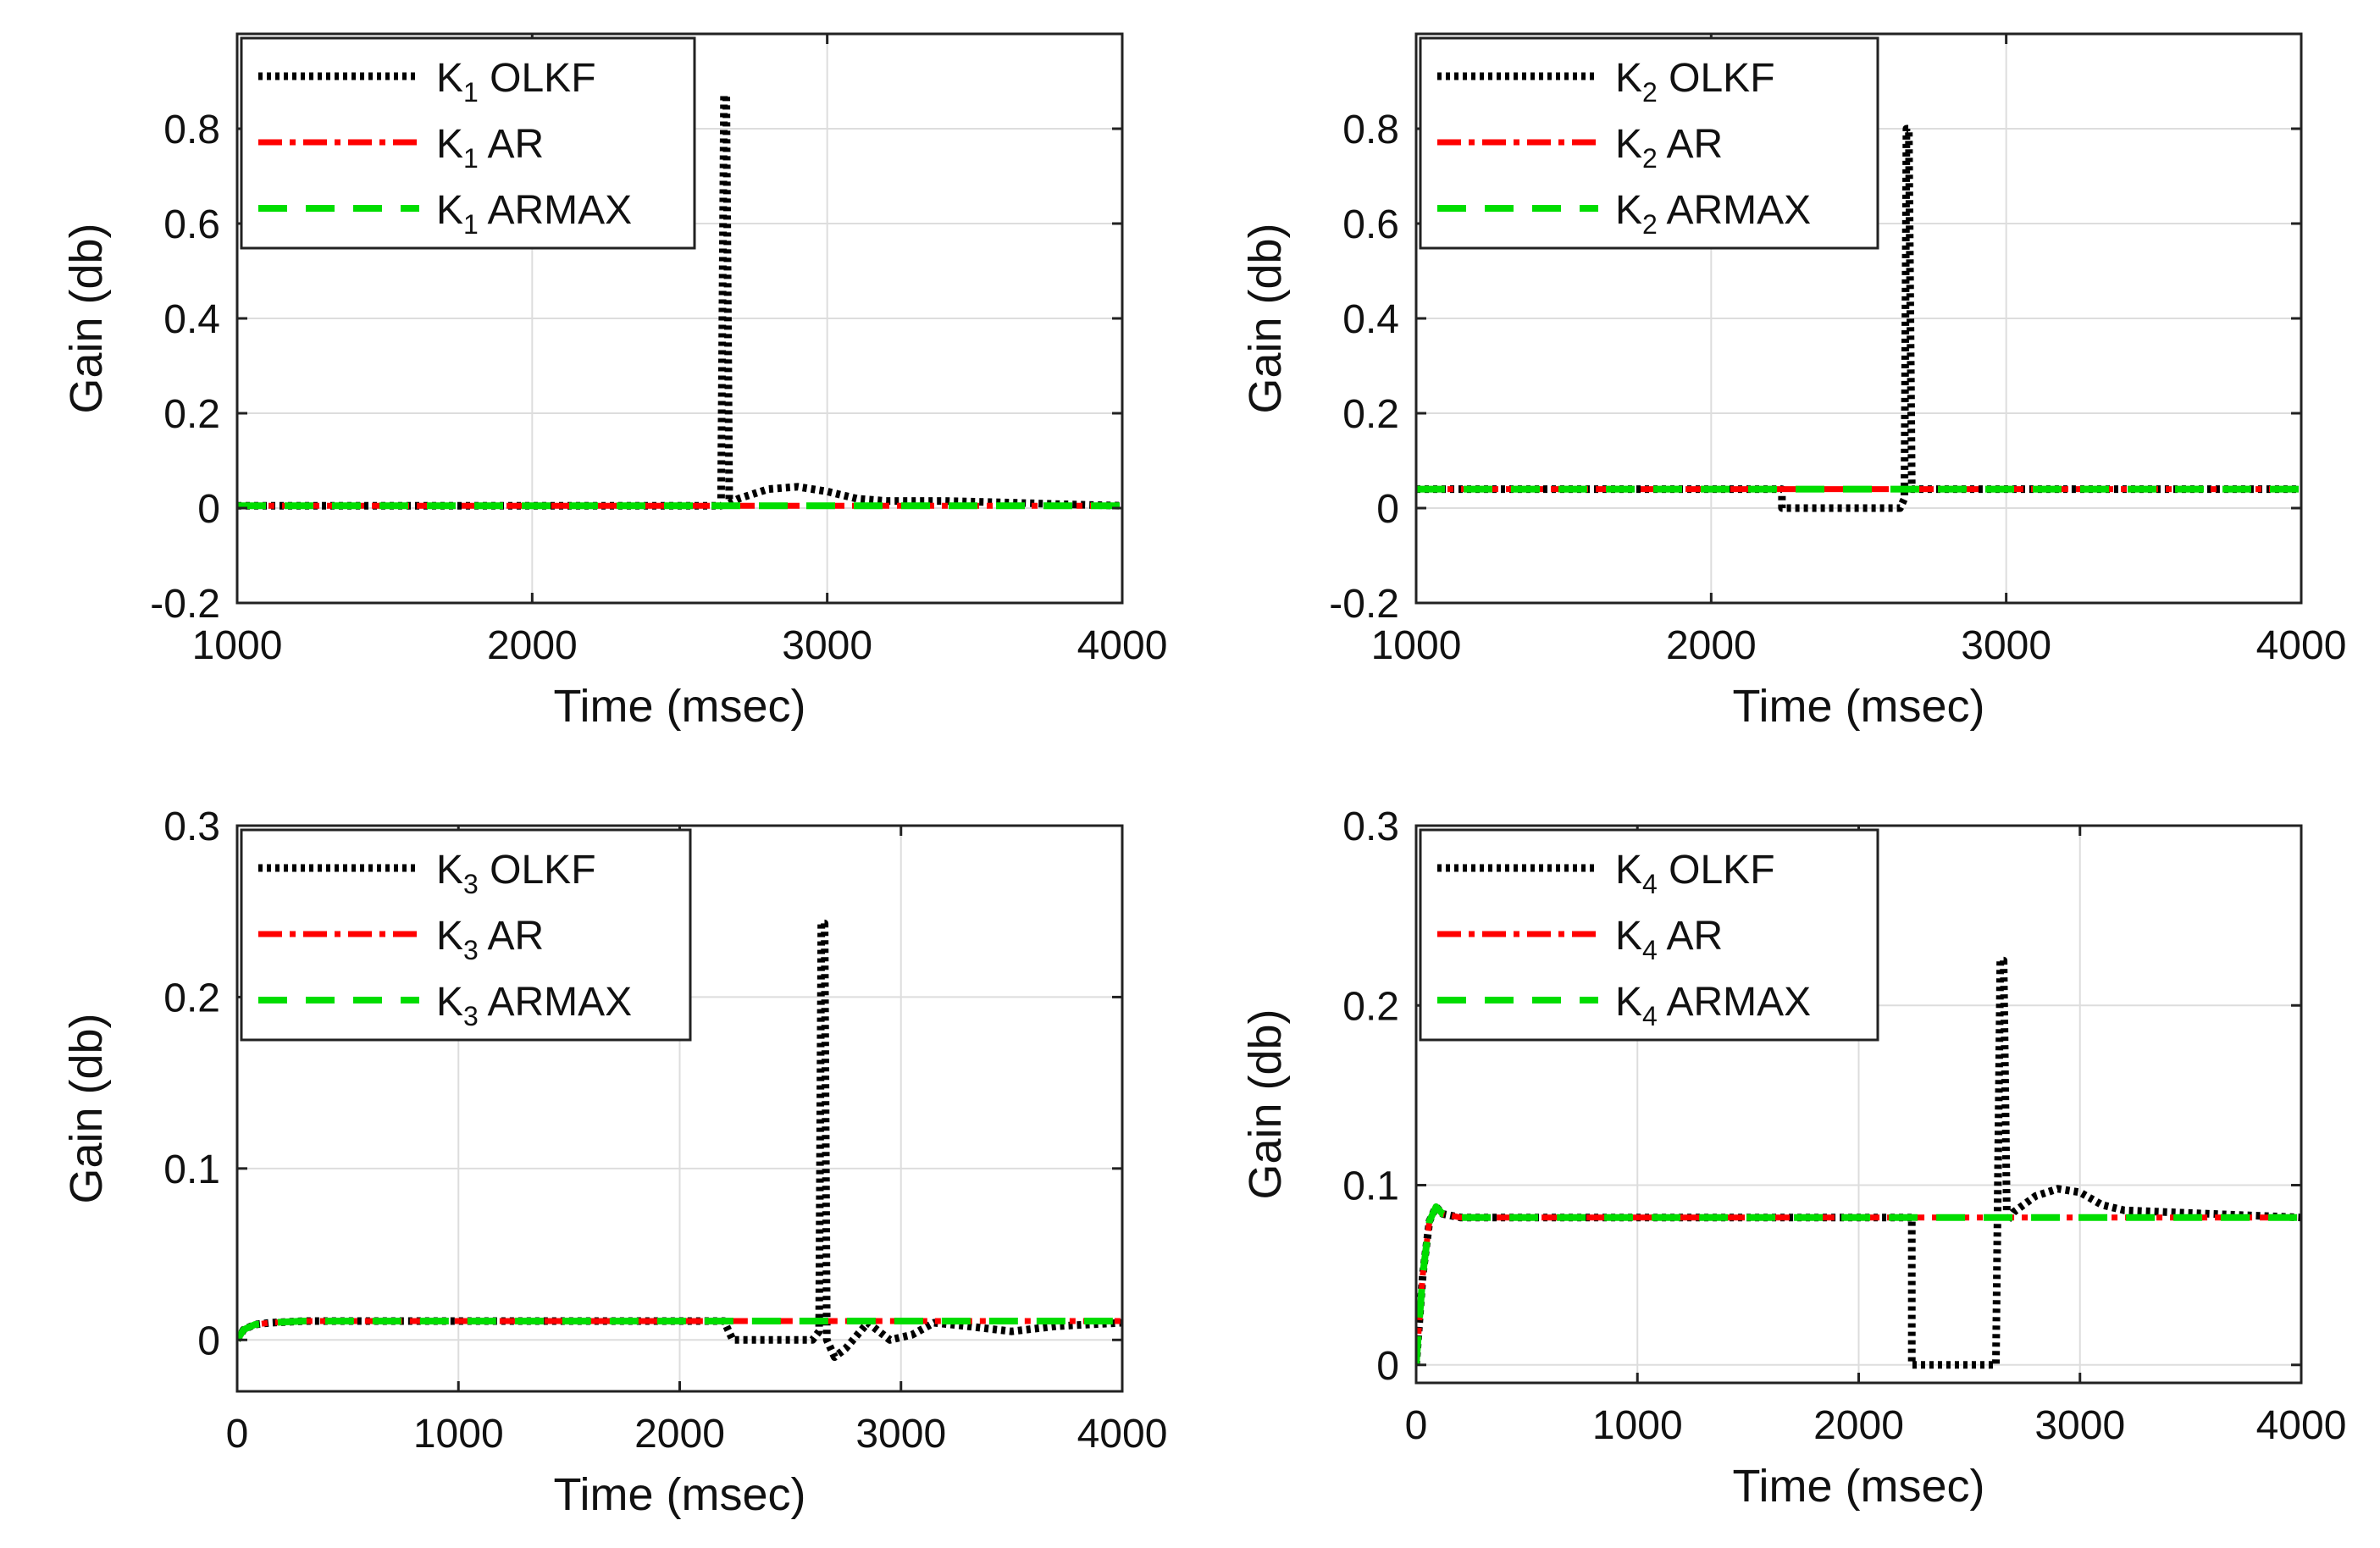  Describe the element at coordinates (1695, 873) in the screenshot. I see `legend-label: K4 OLKF` at that location.